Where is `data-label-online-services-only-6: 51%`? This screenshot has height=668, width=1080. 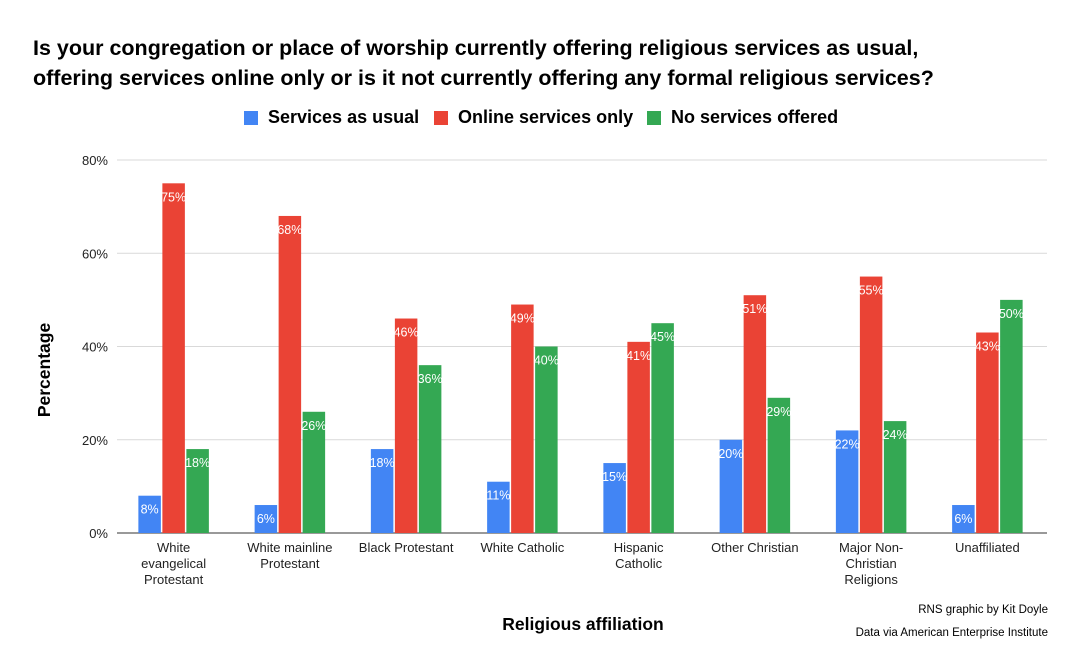
data-label-online-services-only-6: 51% is located at coordinates (754, 309).